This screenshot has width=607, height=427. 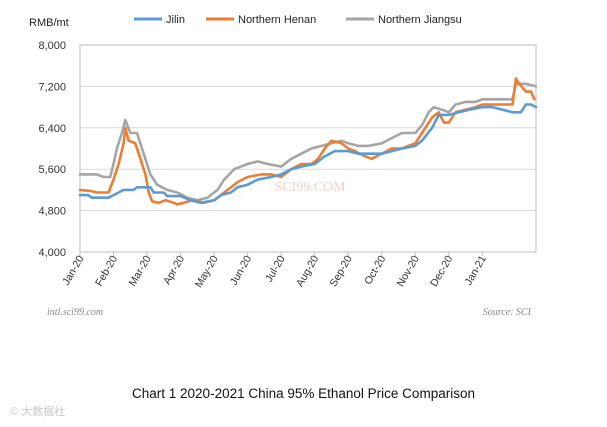 What do you see at coordinates (476, 270) in the screenshot?
I see `x-tick-label: Jan-21` at bounding box center [476, 270].